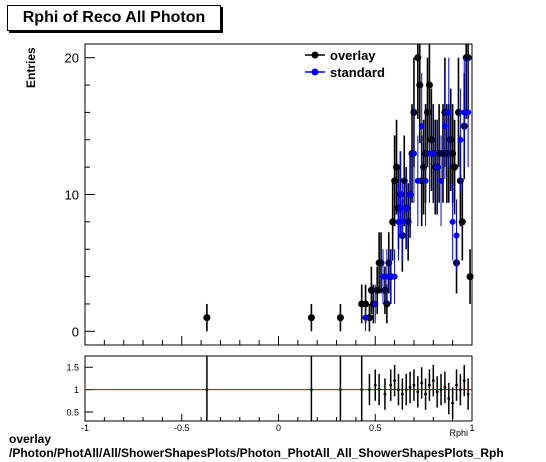 This screenshot has width=546, height=462. What do you see at coordinates (458, 433) in the screenshot?
I see `x-axis-label: Rphi` at bounding box center [458, 433].